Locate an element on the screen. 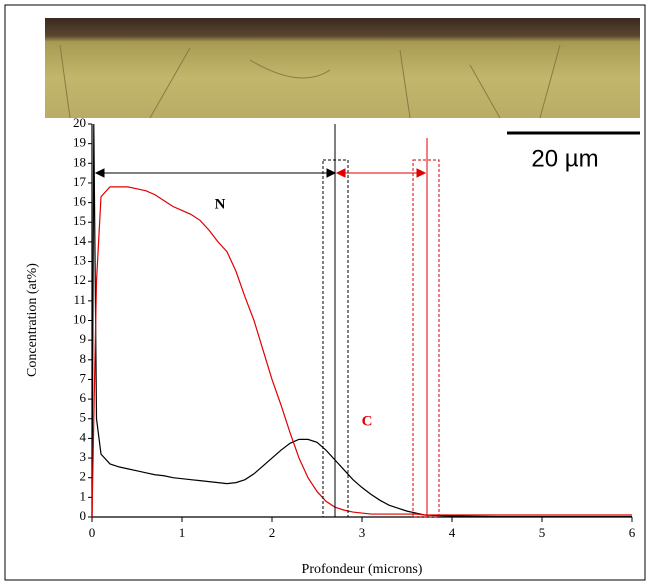 The width and height of the screenshot is (651, 586). y-tick-label: 20 is located at coordinates (79, 122).